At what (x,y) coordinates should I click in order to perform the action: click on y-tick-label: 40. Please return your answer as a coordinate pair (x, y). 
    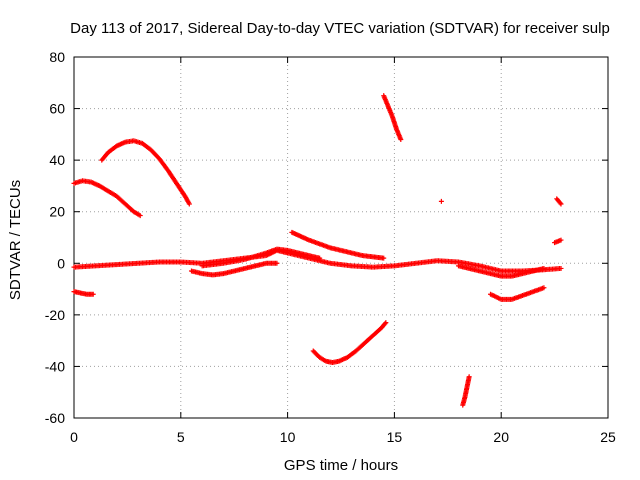
    Looking at the image, I should click on (57, 160).